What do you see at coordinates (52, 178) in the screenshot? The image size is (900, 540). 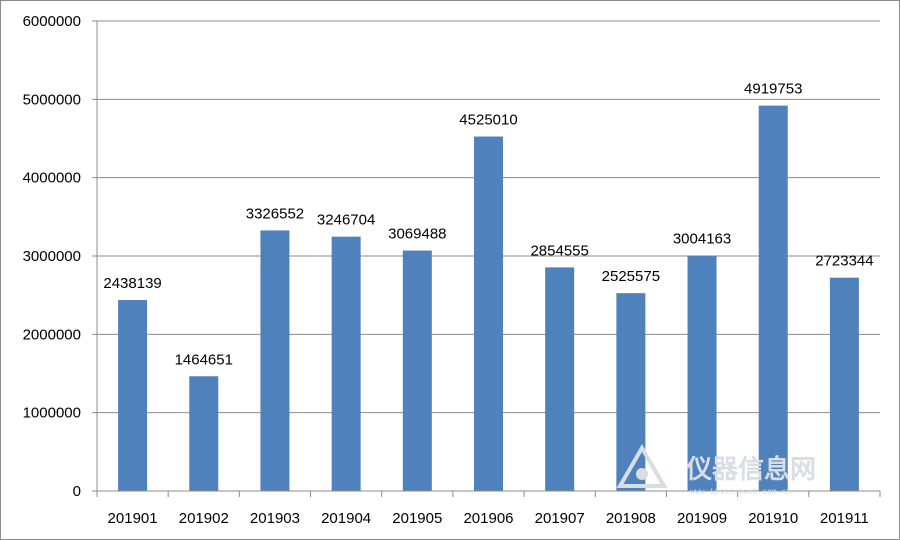 I see `y-tick-label: 4000000` at bounding box center [52, 178].